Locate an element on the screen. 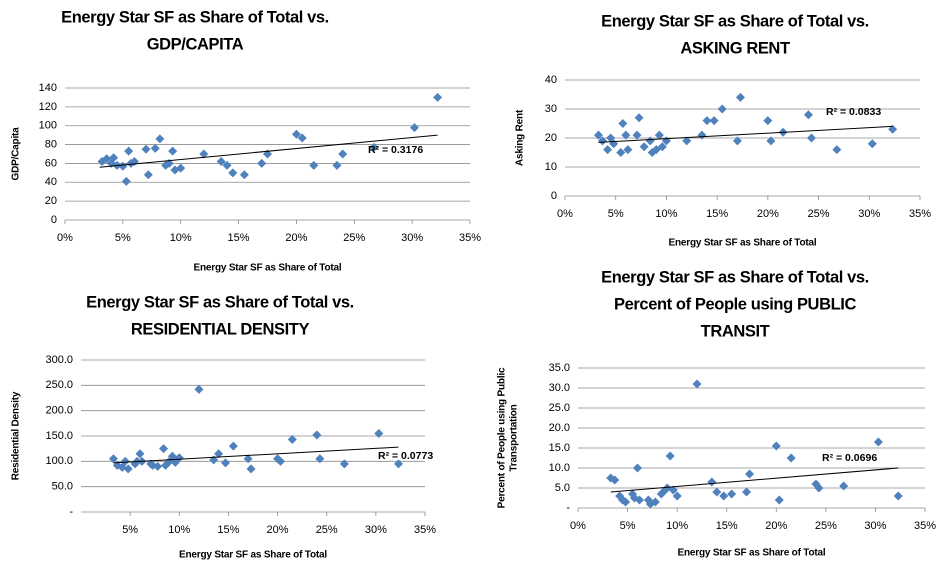  y-tick-label: 80 is located at coordinates (51, 144).